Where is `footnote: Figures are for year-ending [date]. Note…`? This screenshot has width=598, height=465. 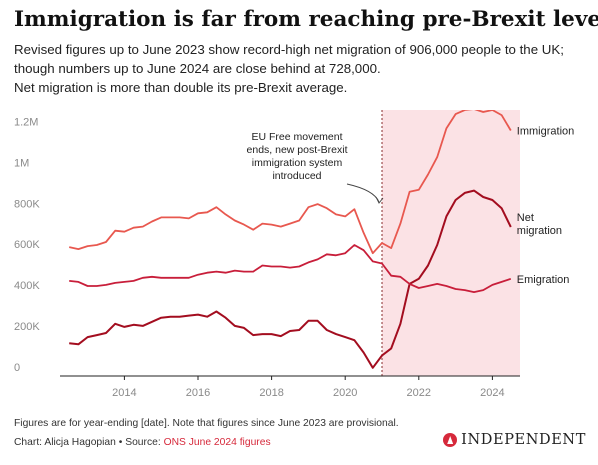
footnote: Figures are for year-ending [date]. Note… is located at coordinates (206, 423).